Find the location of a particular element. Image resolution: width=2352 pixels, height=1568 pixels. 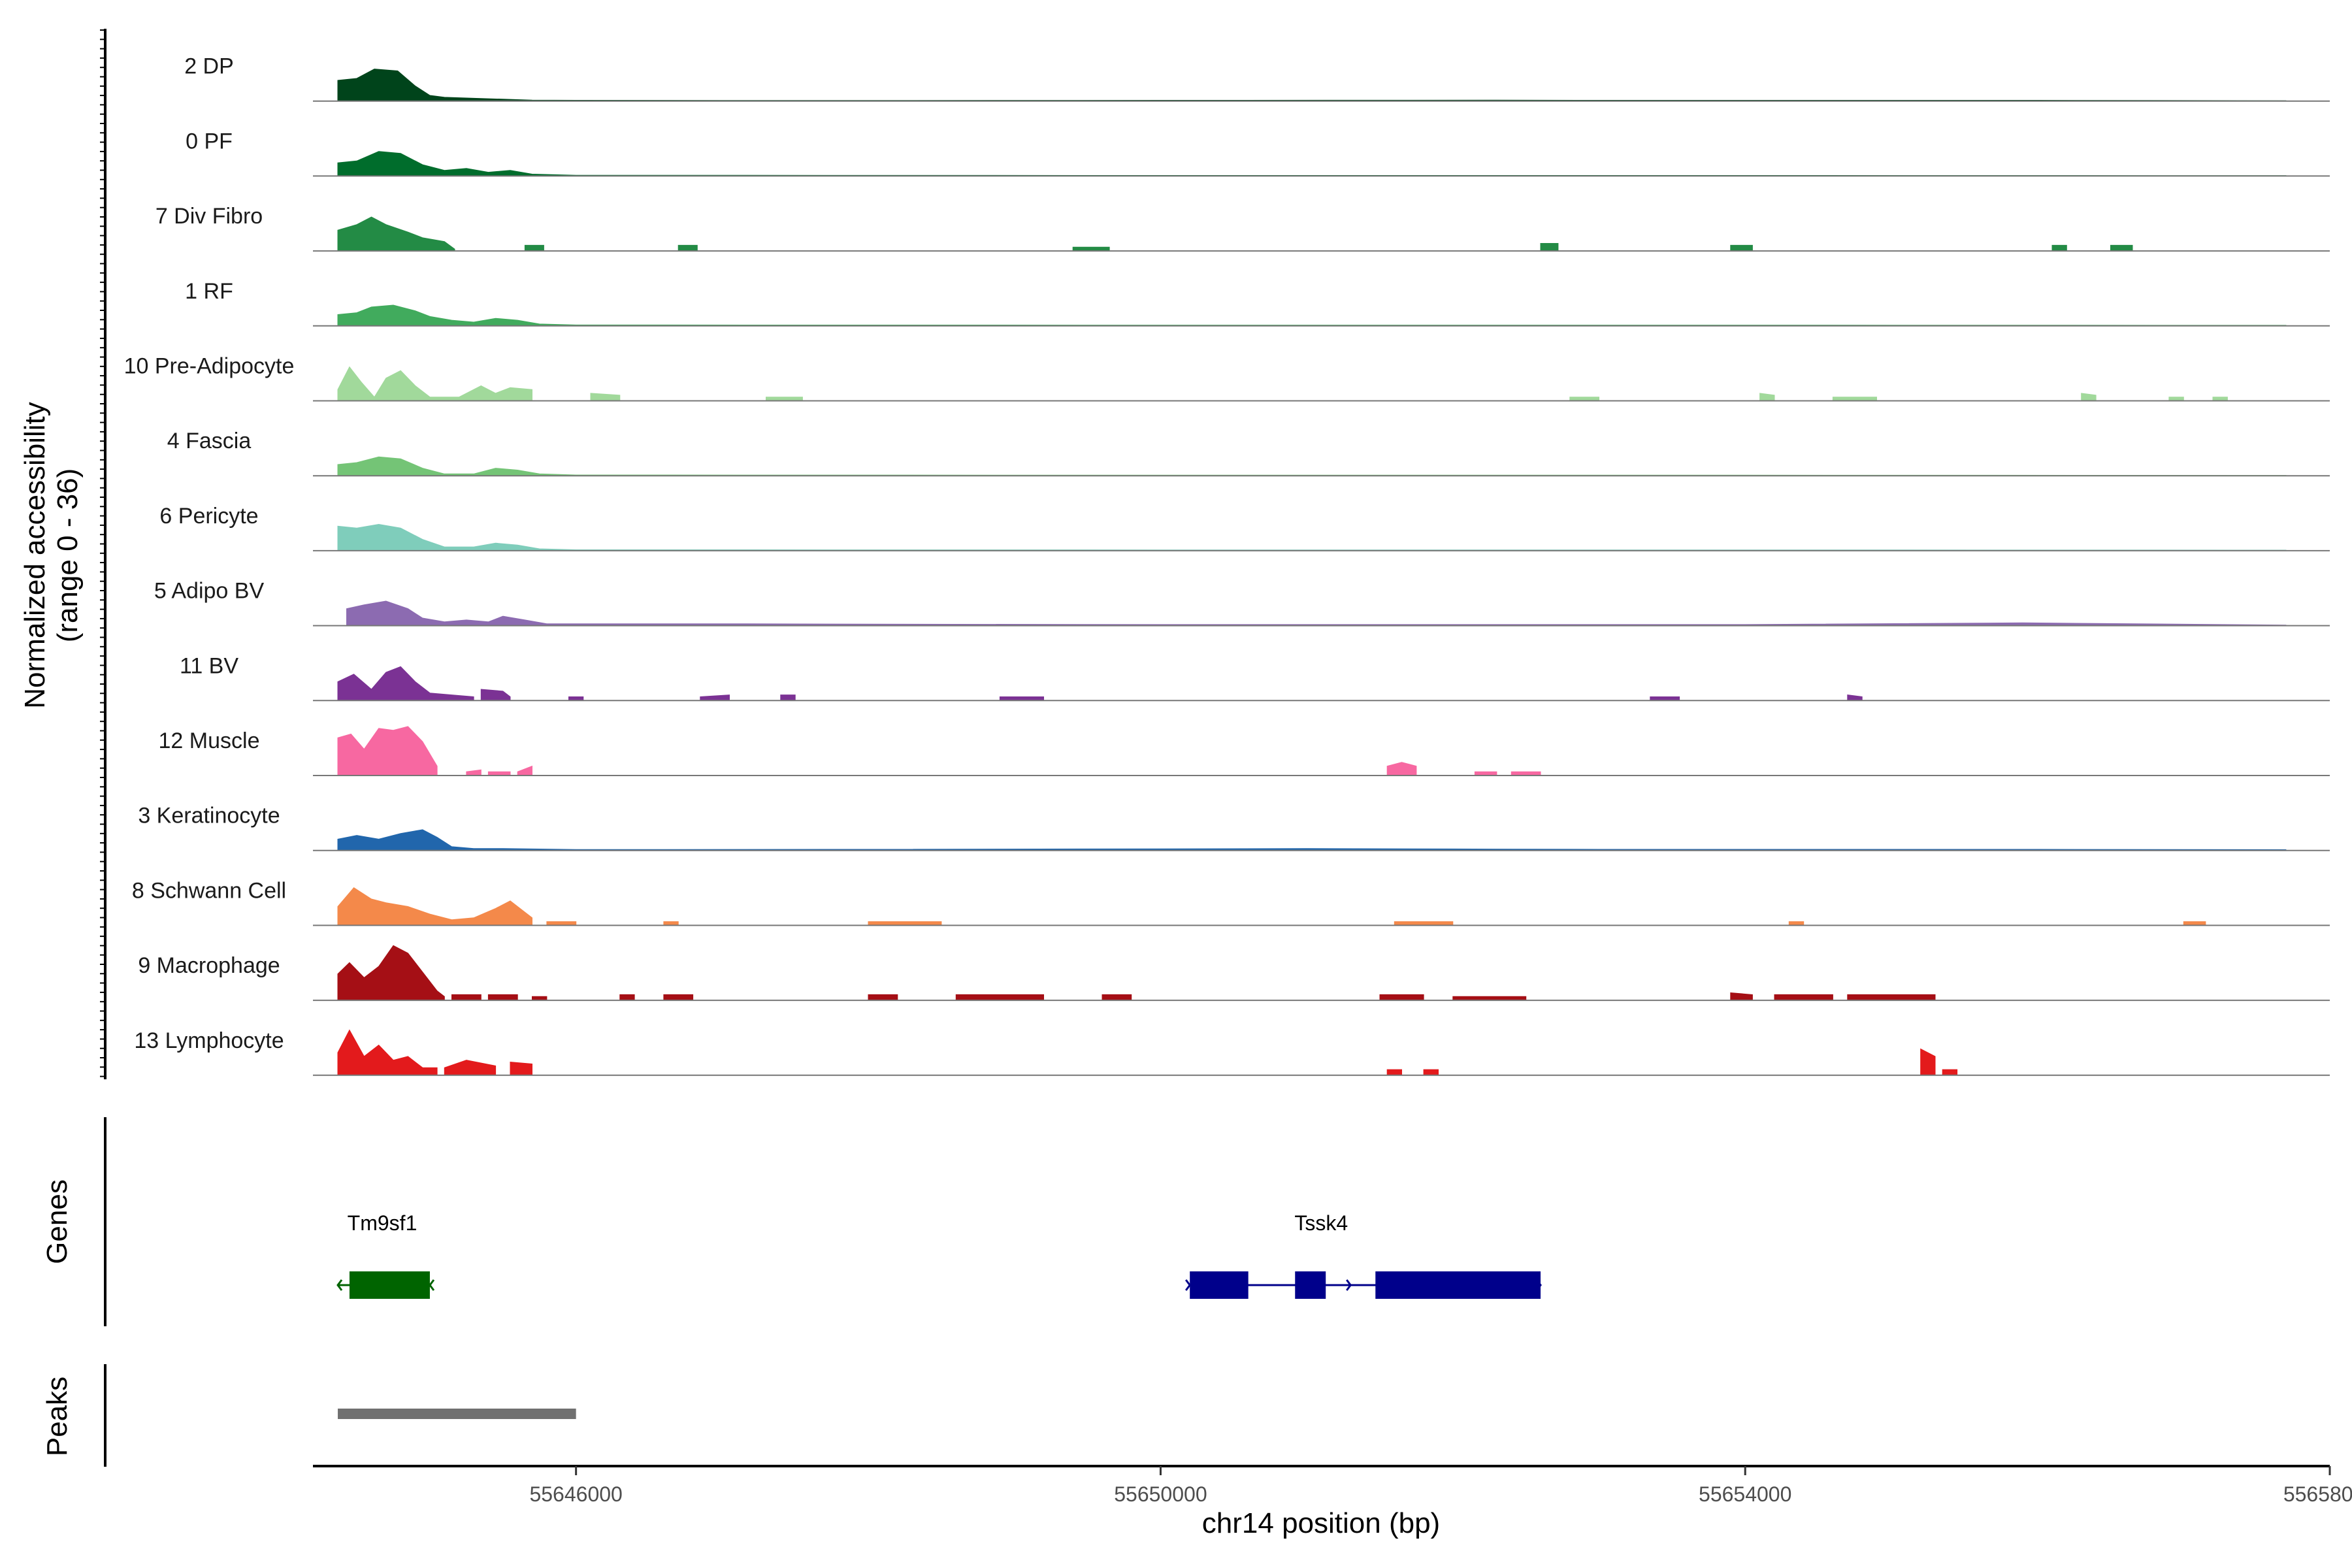

genes-label: Genes is located at coordinates (57, 1221).